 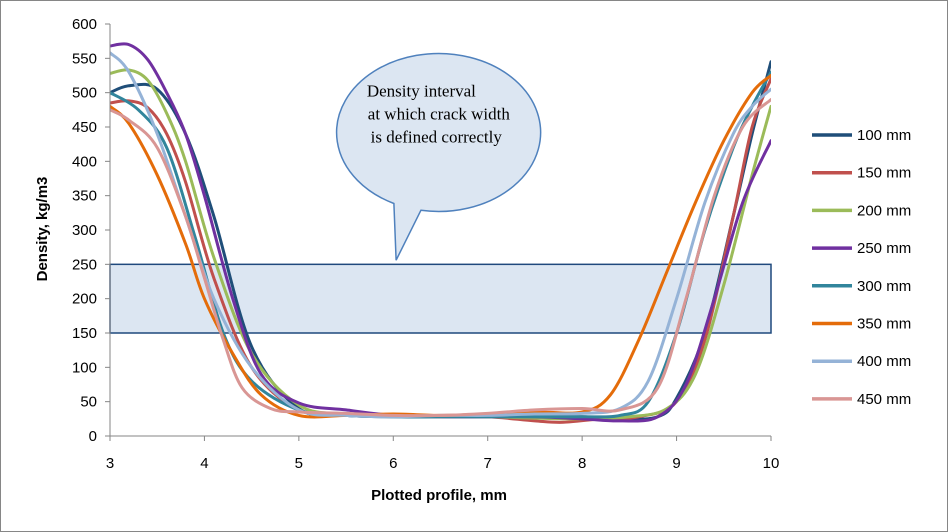 What do you see at coordinates (884, 173) in the screenshot?
I see `legend-label: 150 mm` at bounding box center [884, 173].